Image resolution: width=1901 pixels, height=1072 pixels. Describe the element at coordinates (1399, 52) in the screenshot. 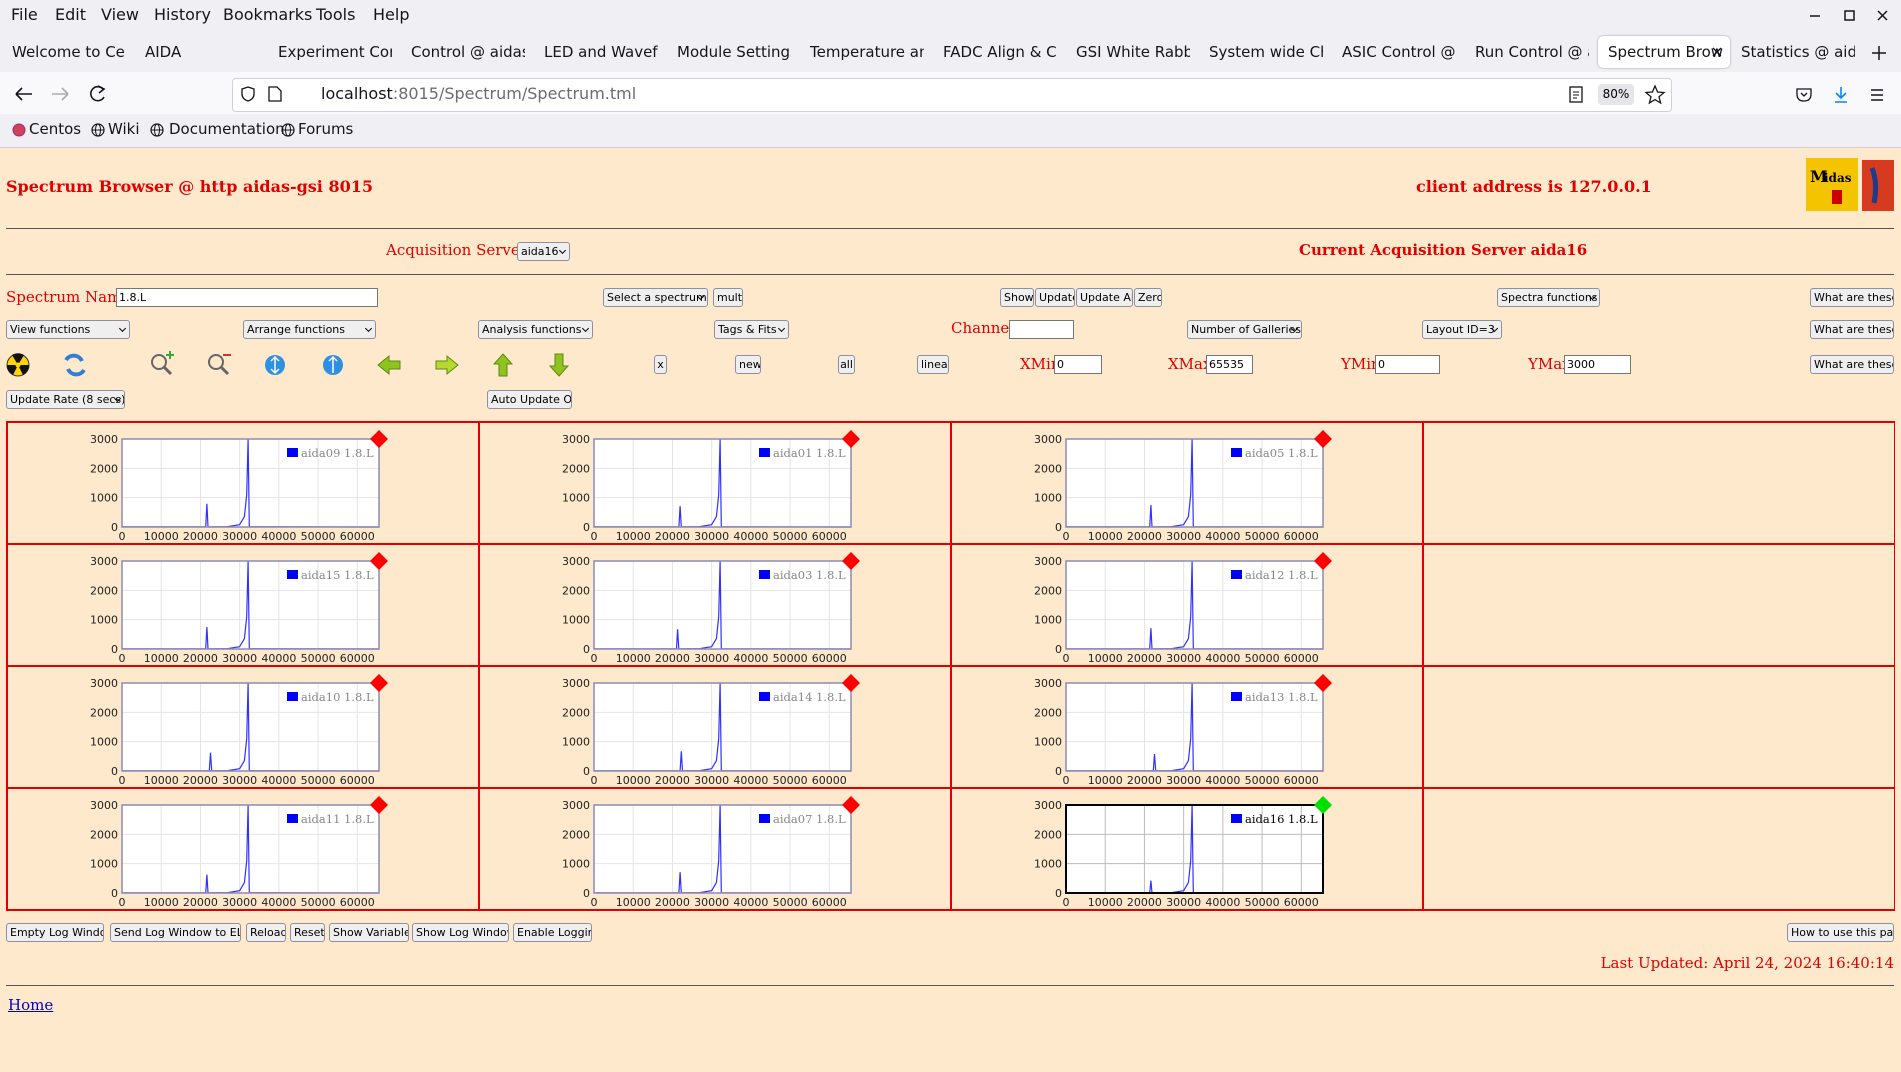

I see `tab: ASIC Control @ a` at that location.